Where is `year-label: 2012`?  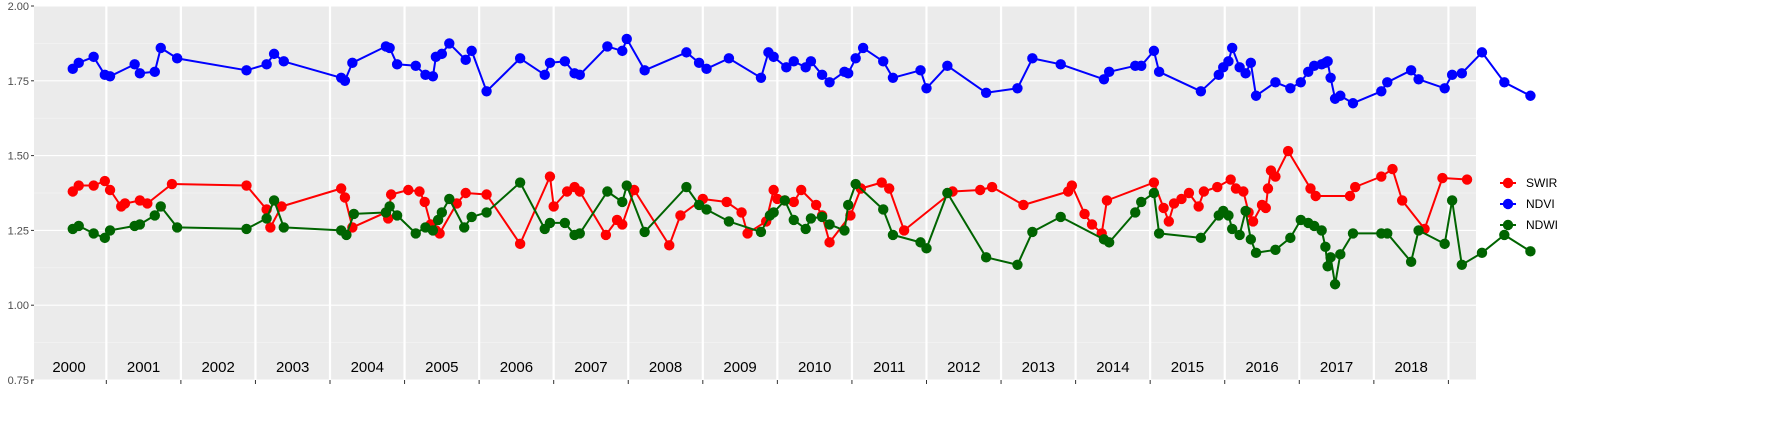 year-label: 2012 is located at coordinates (963, 367).